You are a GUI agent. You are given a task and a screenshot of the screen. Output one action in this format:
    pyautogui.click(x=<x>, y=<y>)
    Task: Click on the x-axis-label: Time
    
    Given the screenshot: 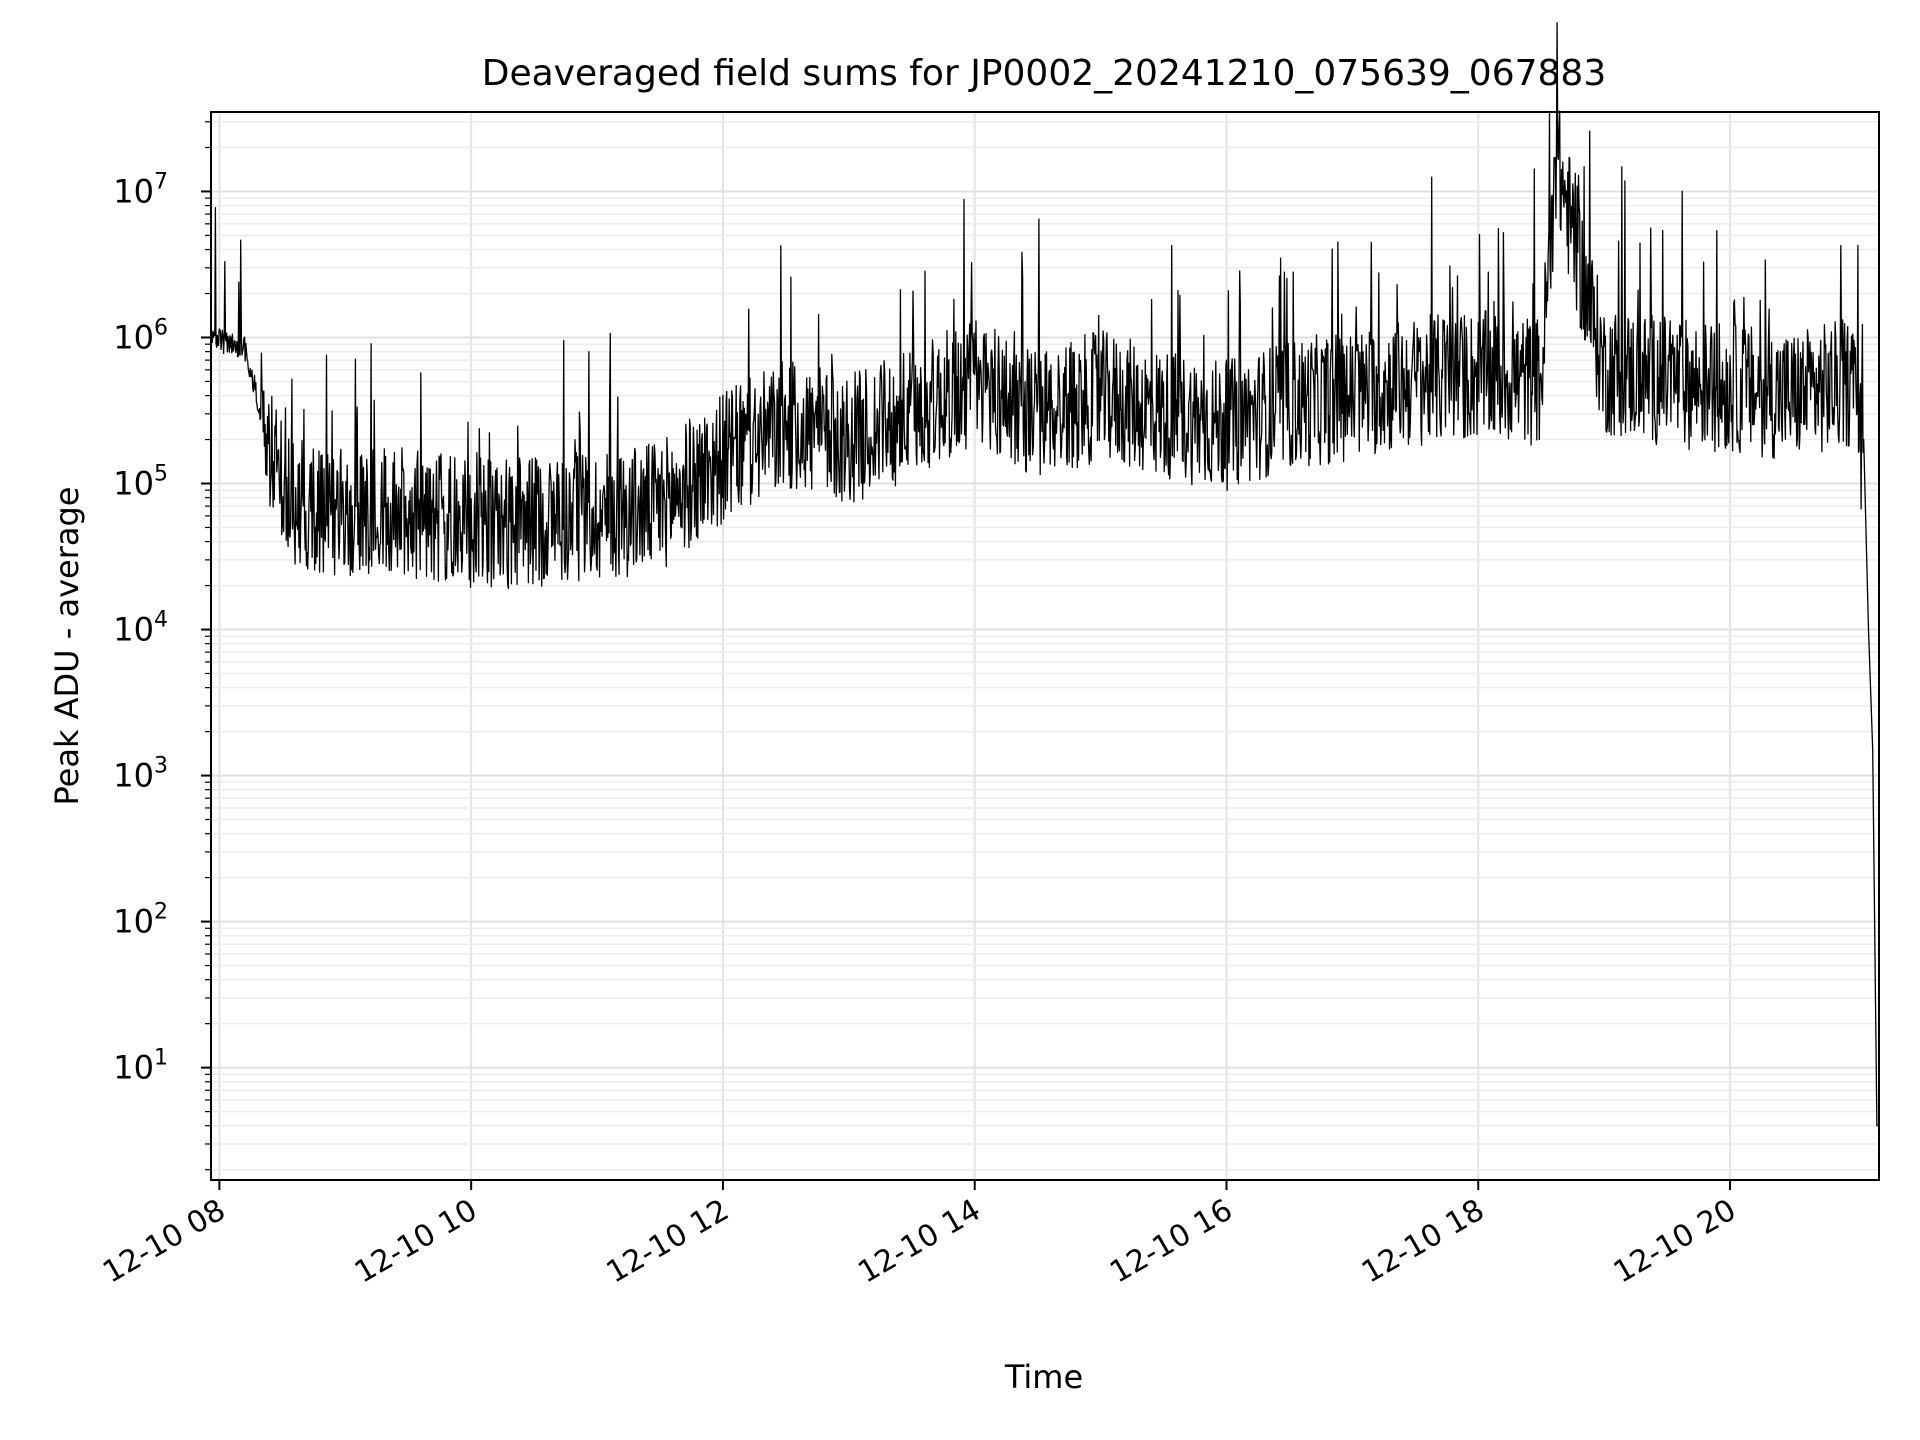 What is the action you would take?
    pyautogui.click(x=1043, y=1377)
    